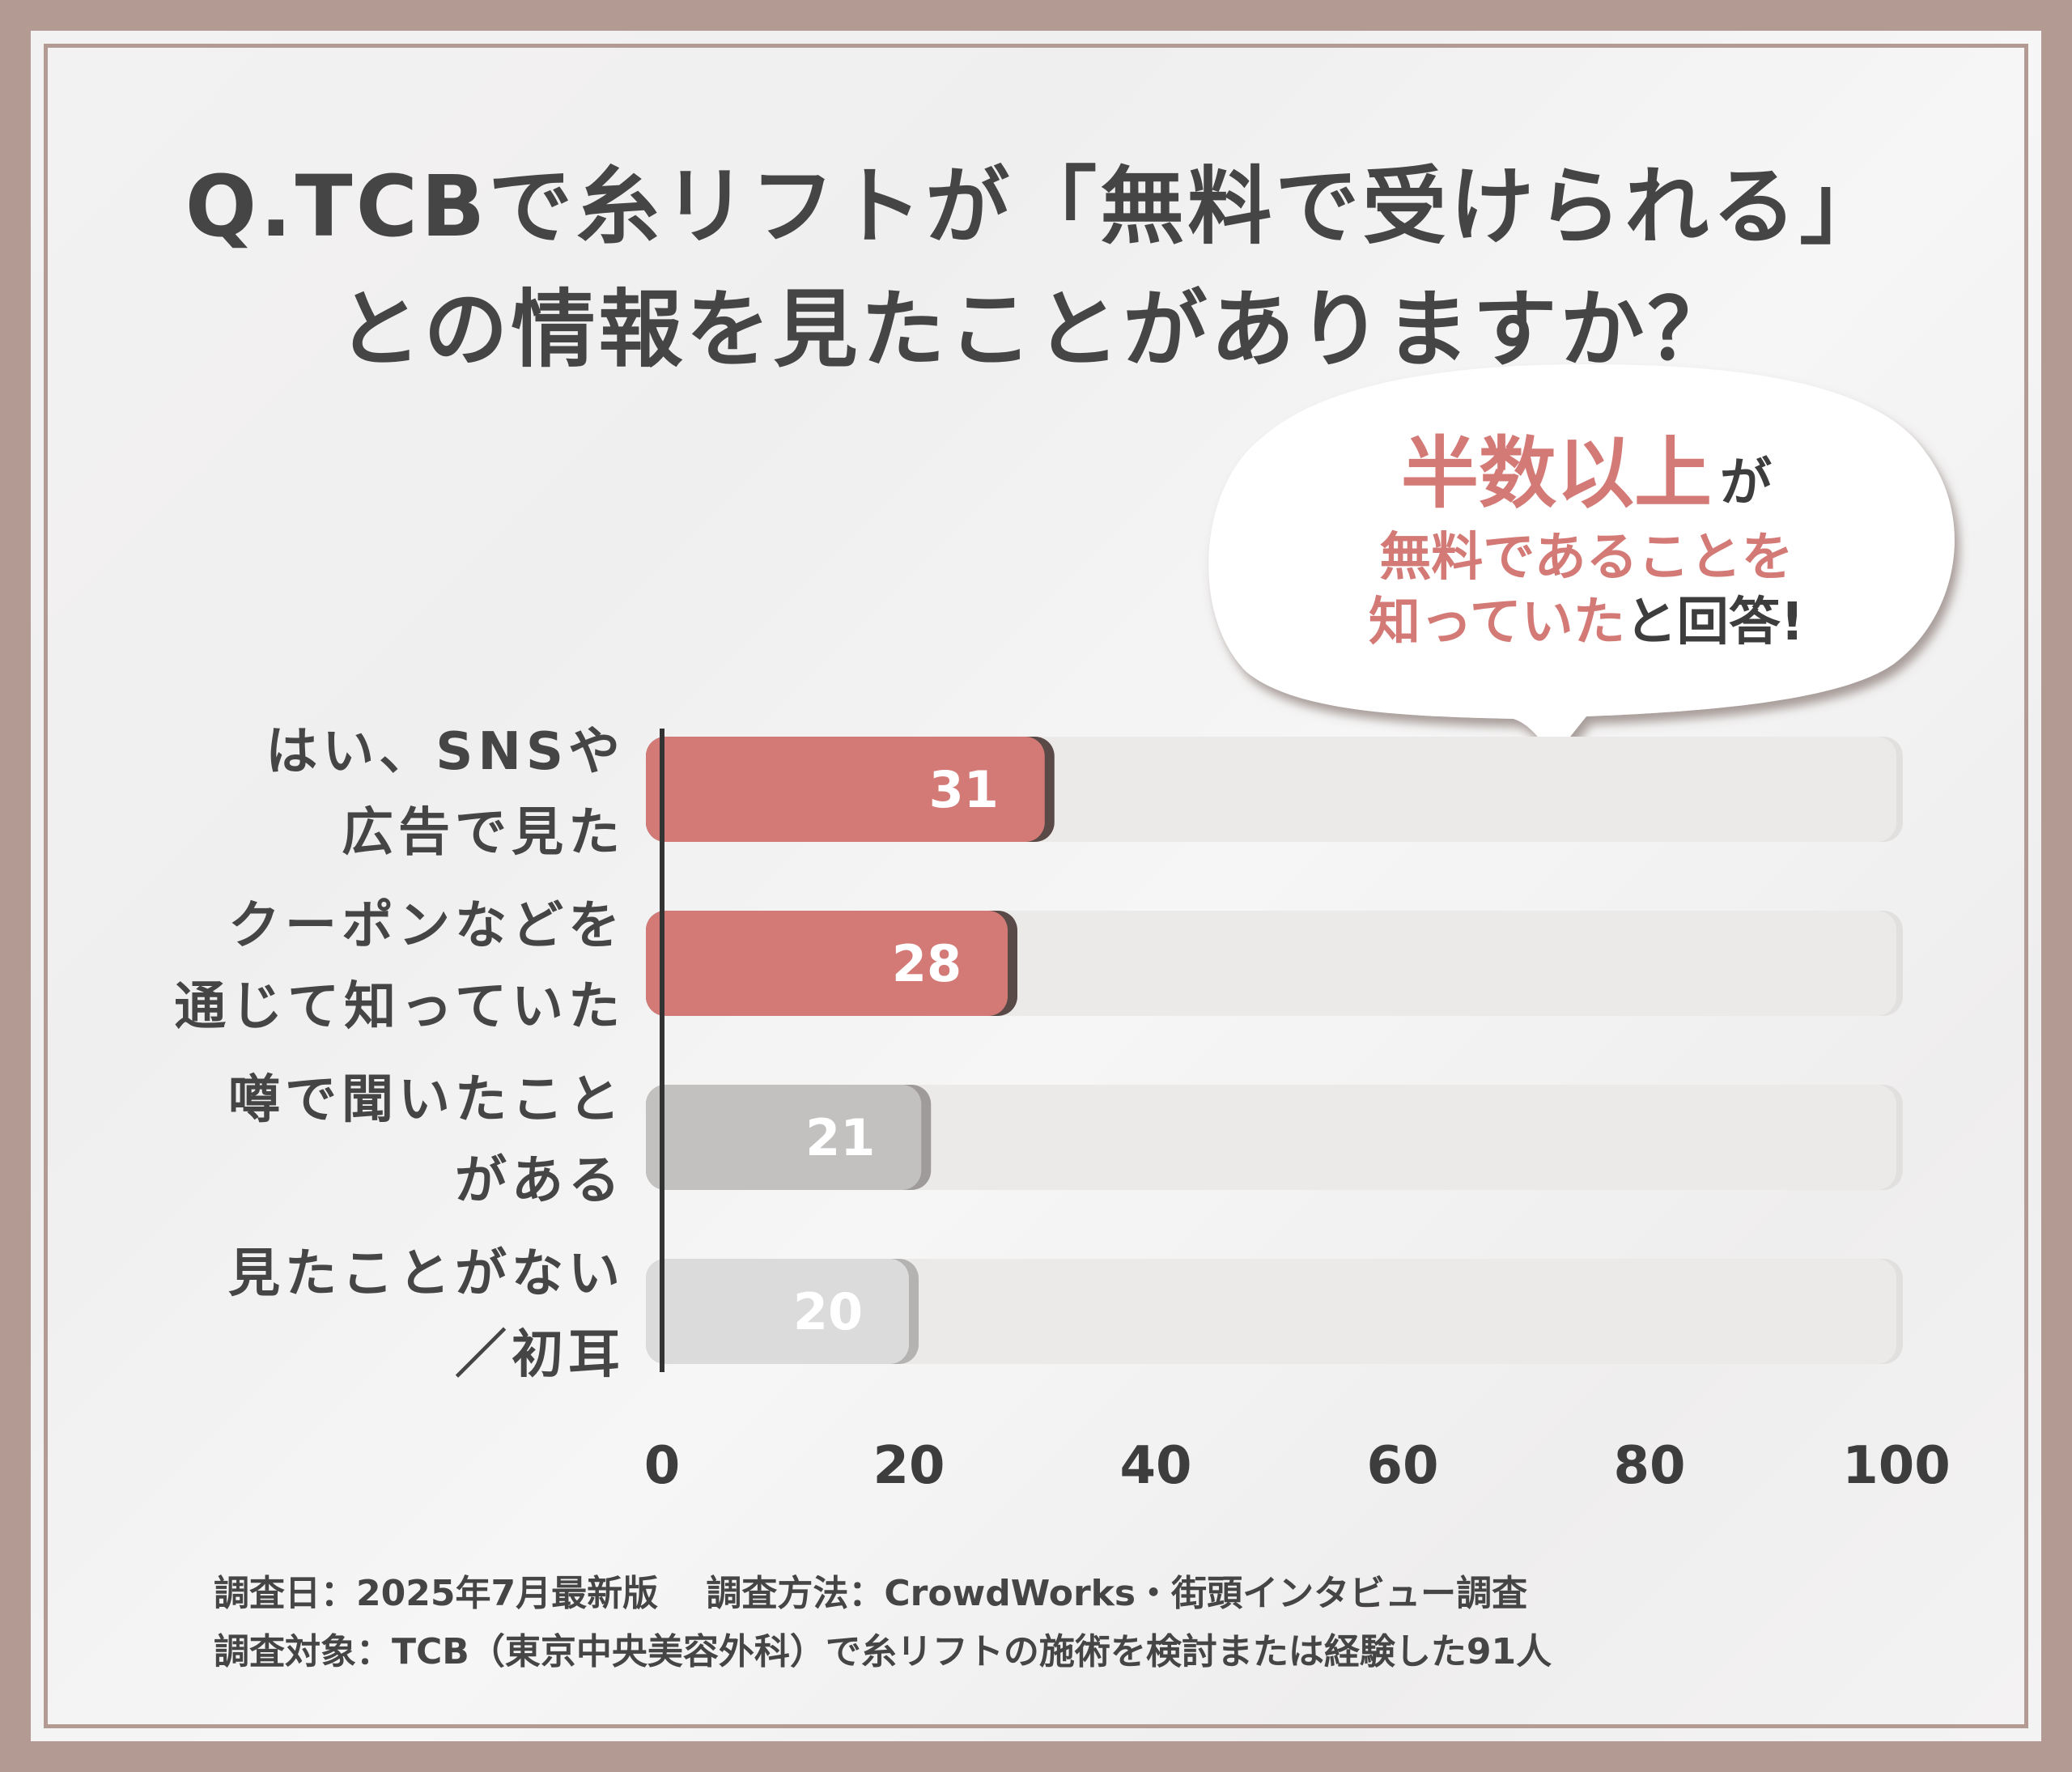  What do you see at coordinates (1497, 623) in the screenshot?
I see `callout-line-3-highlight: 知っていた` at bounding box center [1497, 623].